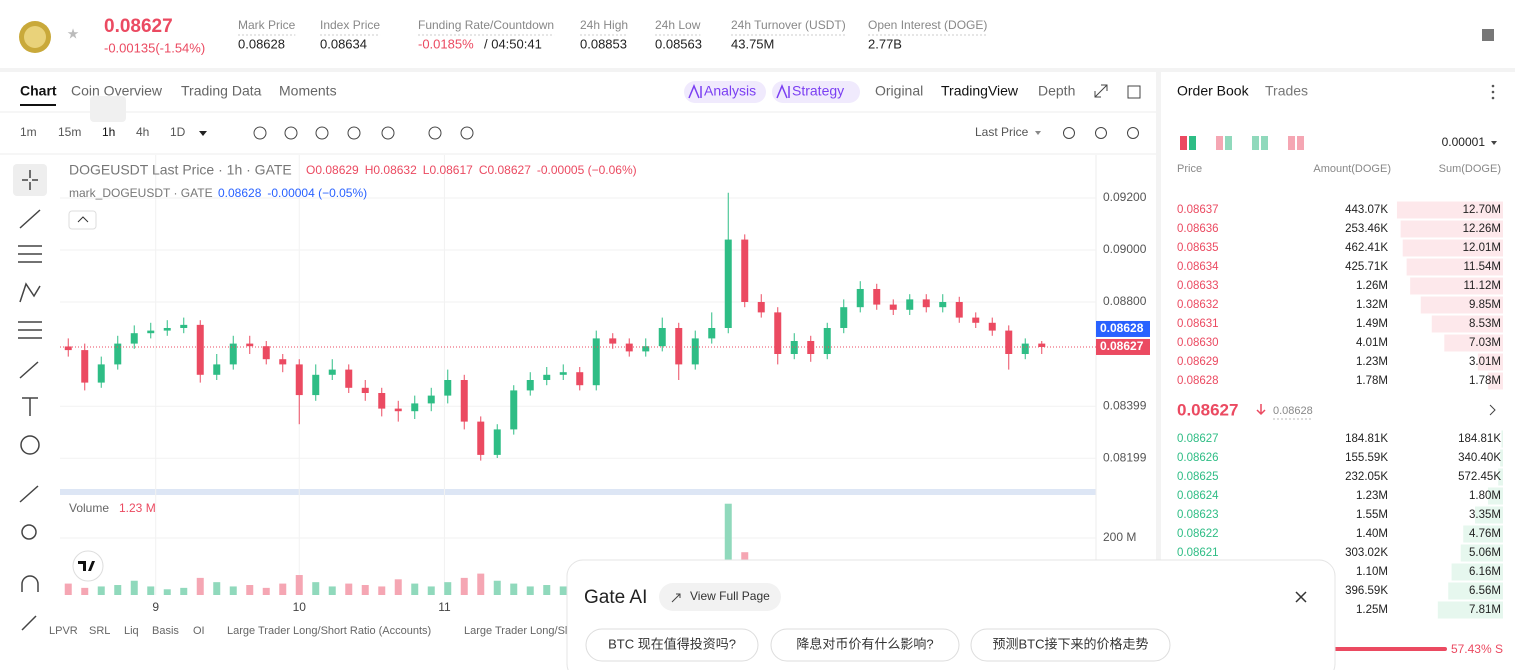  What do you see at coordinates (137, 508) in the screenshot?
I see `volume-value: 1.23 M` at bounding box center [137, 508].